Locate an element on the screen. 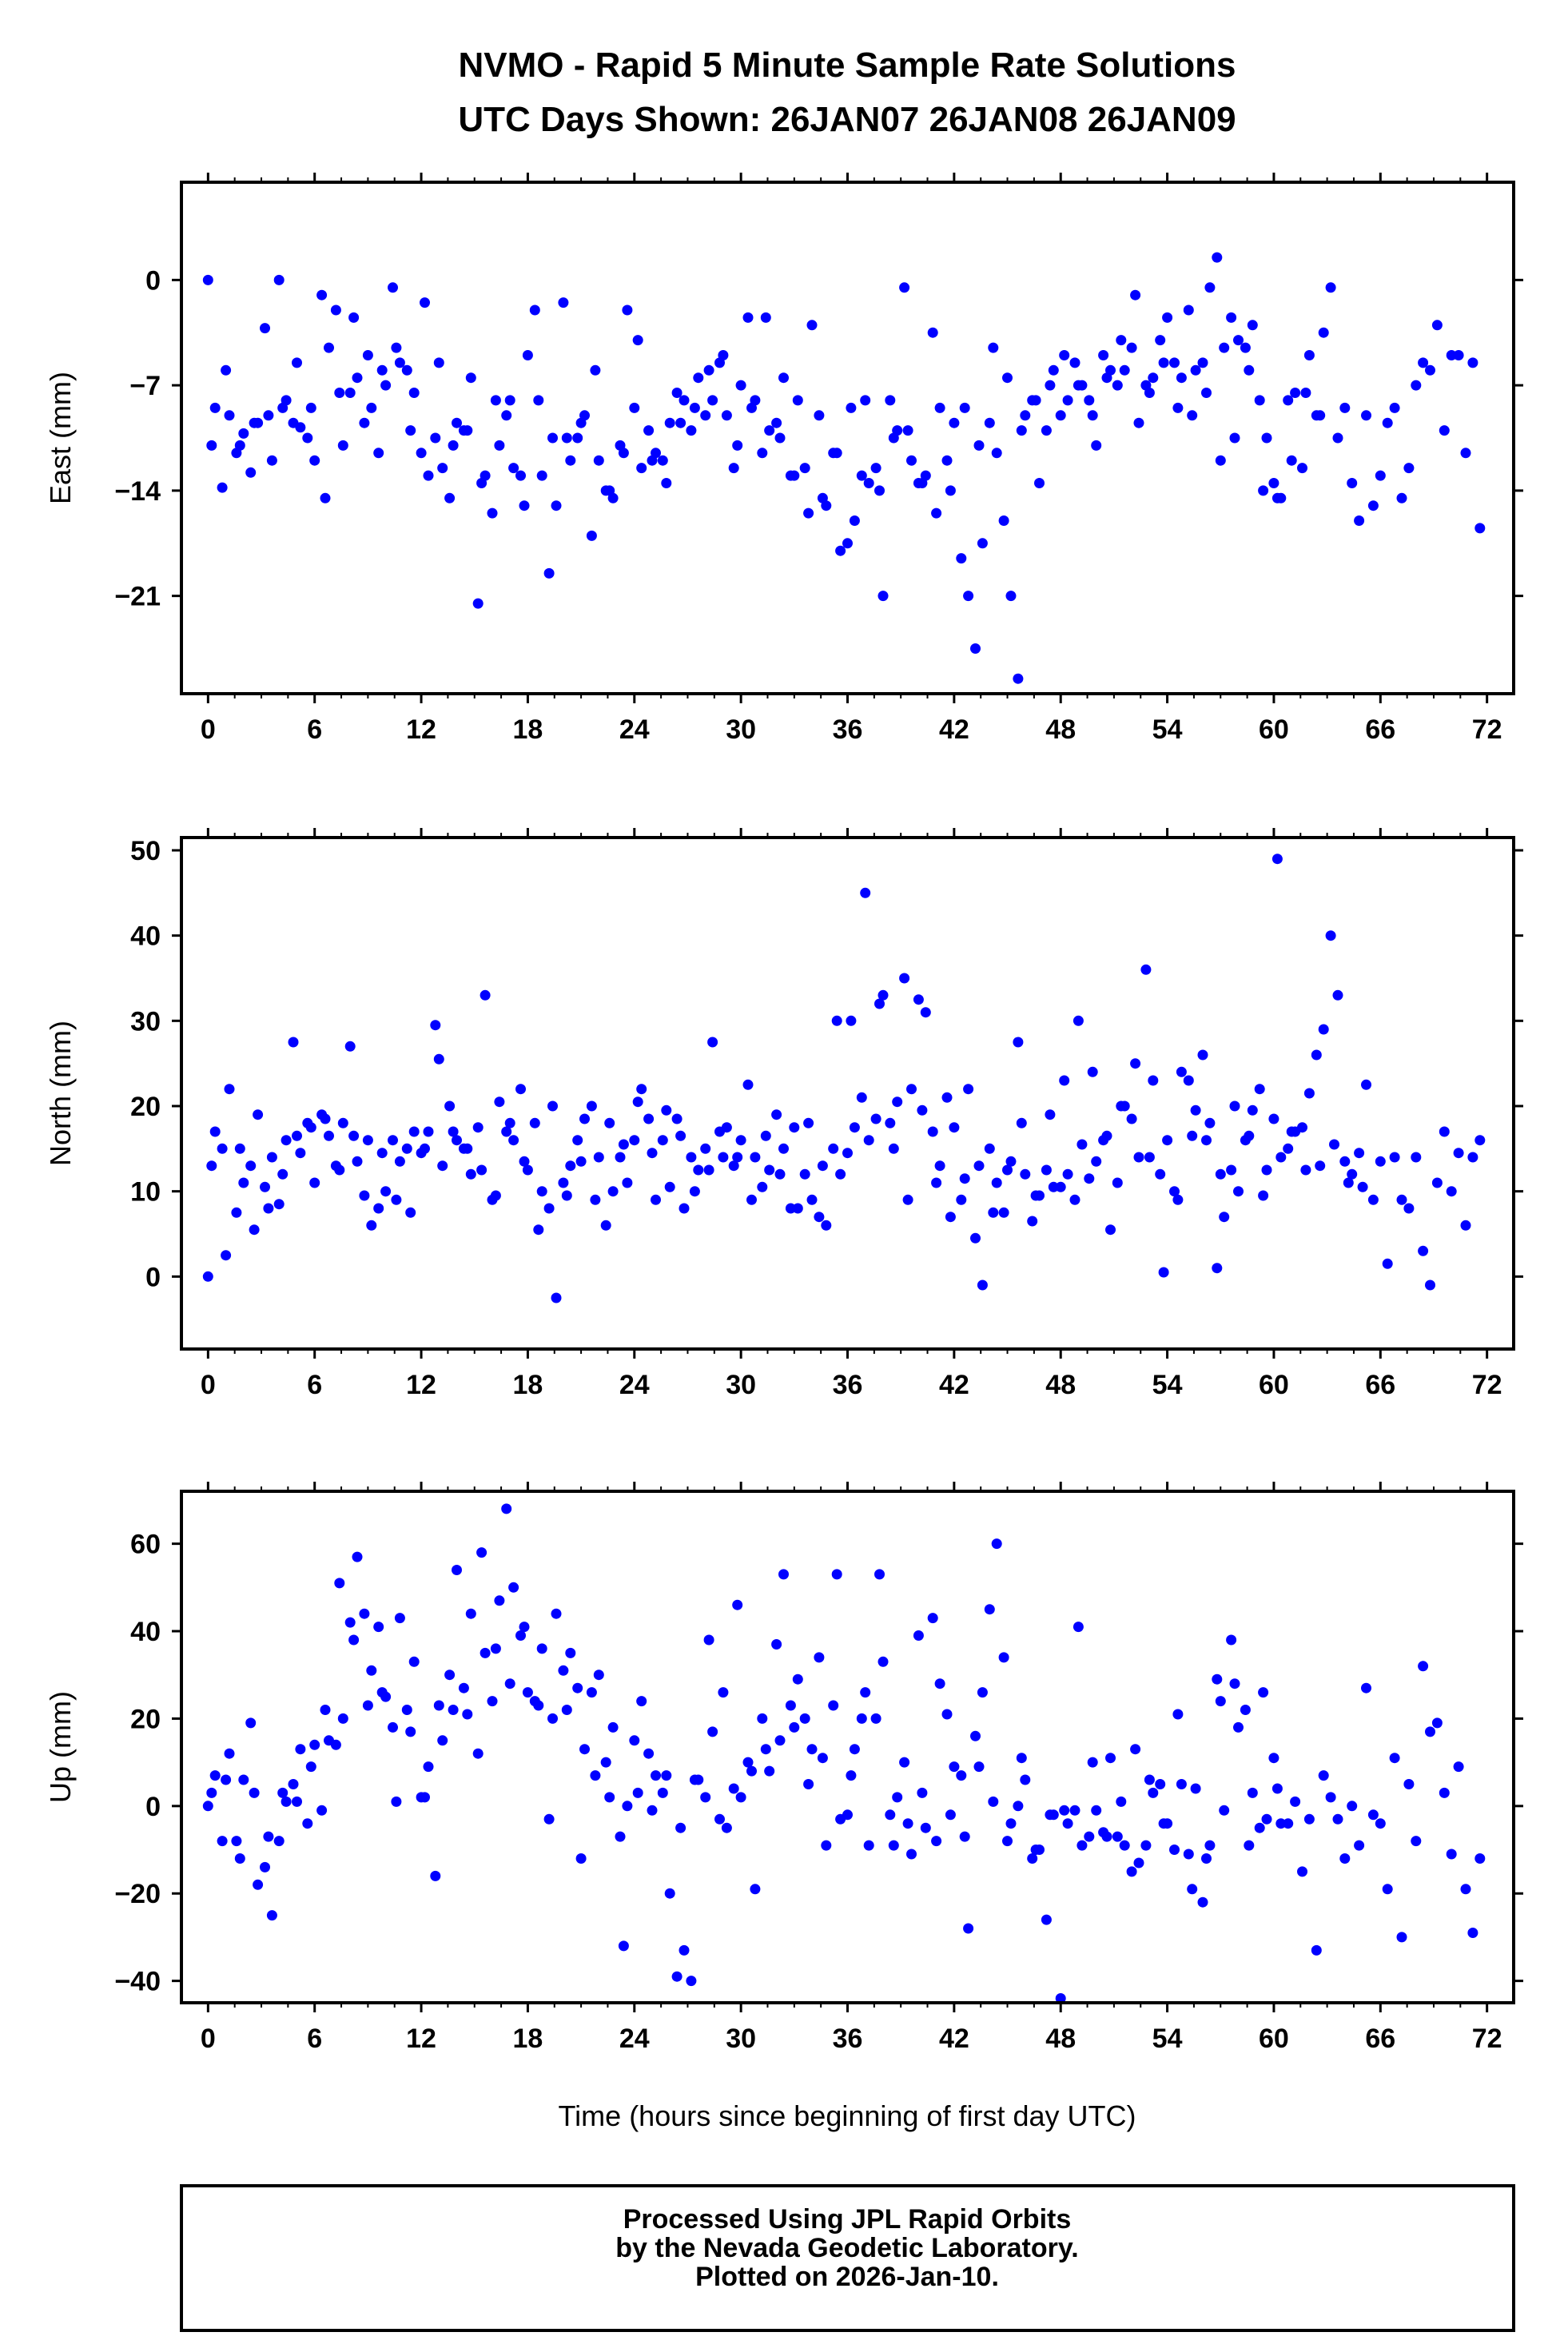  y-tick-label: 20 is located at coordinates (145, 1107).